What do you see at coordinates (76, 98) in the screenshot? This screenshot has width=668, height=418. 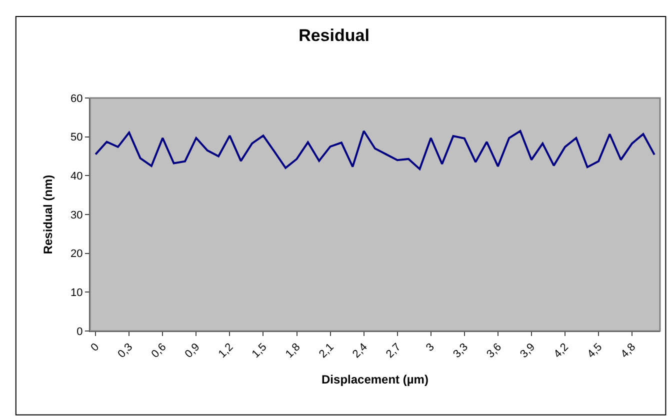 I see `y-tick-label: 60` at bounding box center [76, 98].